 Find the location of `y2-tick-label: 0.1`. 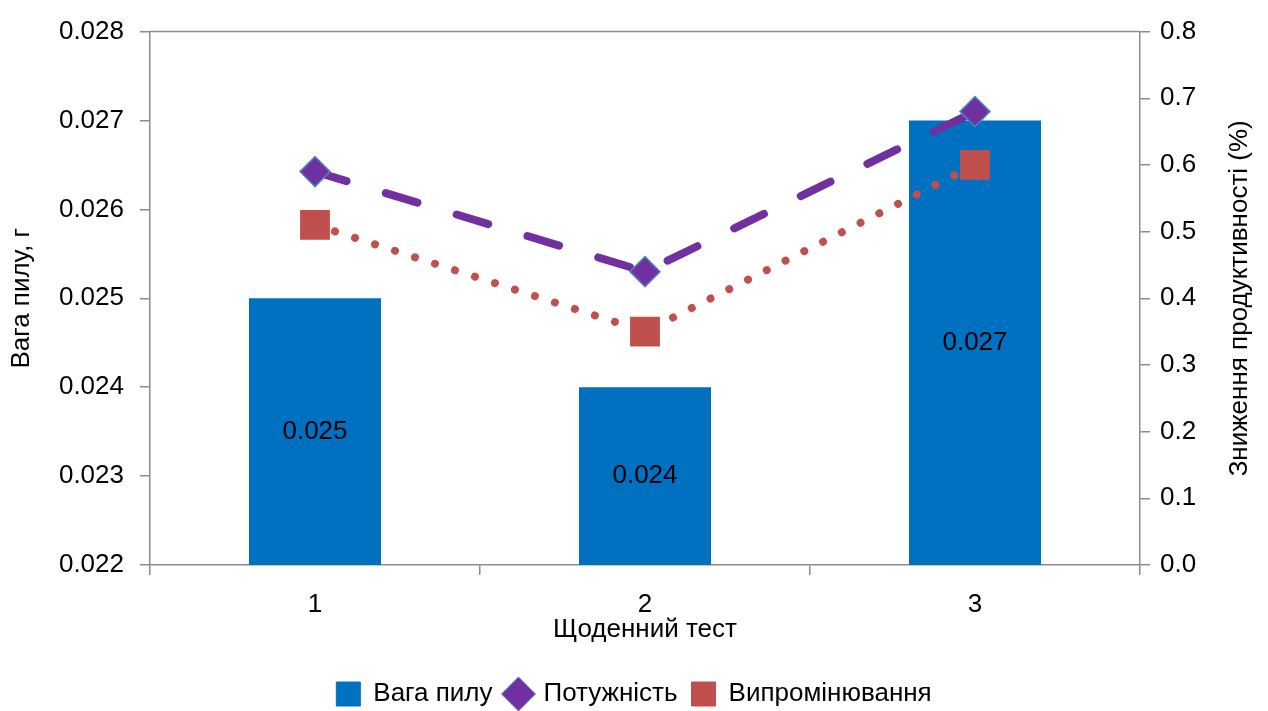

y2-tick-label: 0.1 is located at coordinates (1178, 496).